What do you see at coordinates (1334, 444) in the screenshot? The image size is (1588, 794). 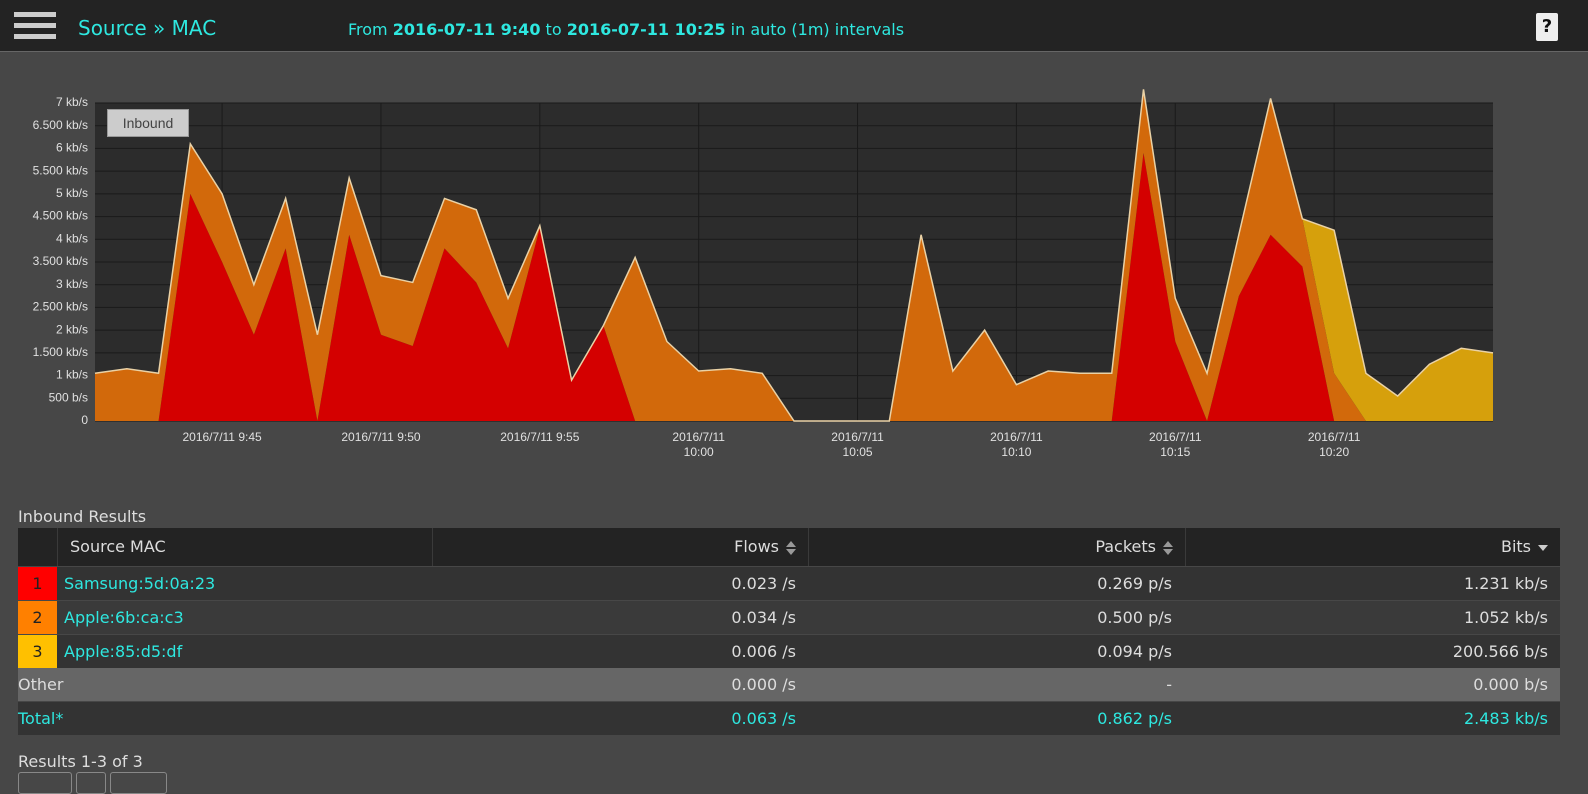 I see `x-tick-label: 2016/7/11 10:20` at bounding box center [1334, 444].